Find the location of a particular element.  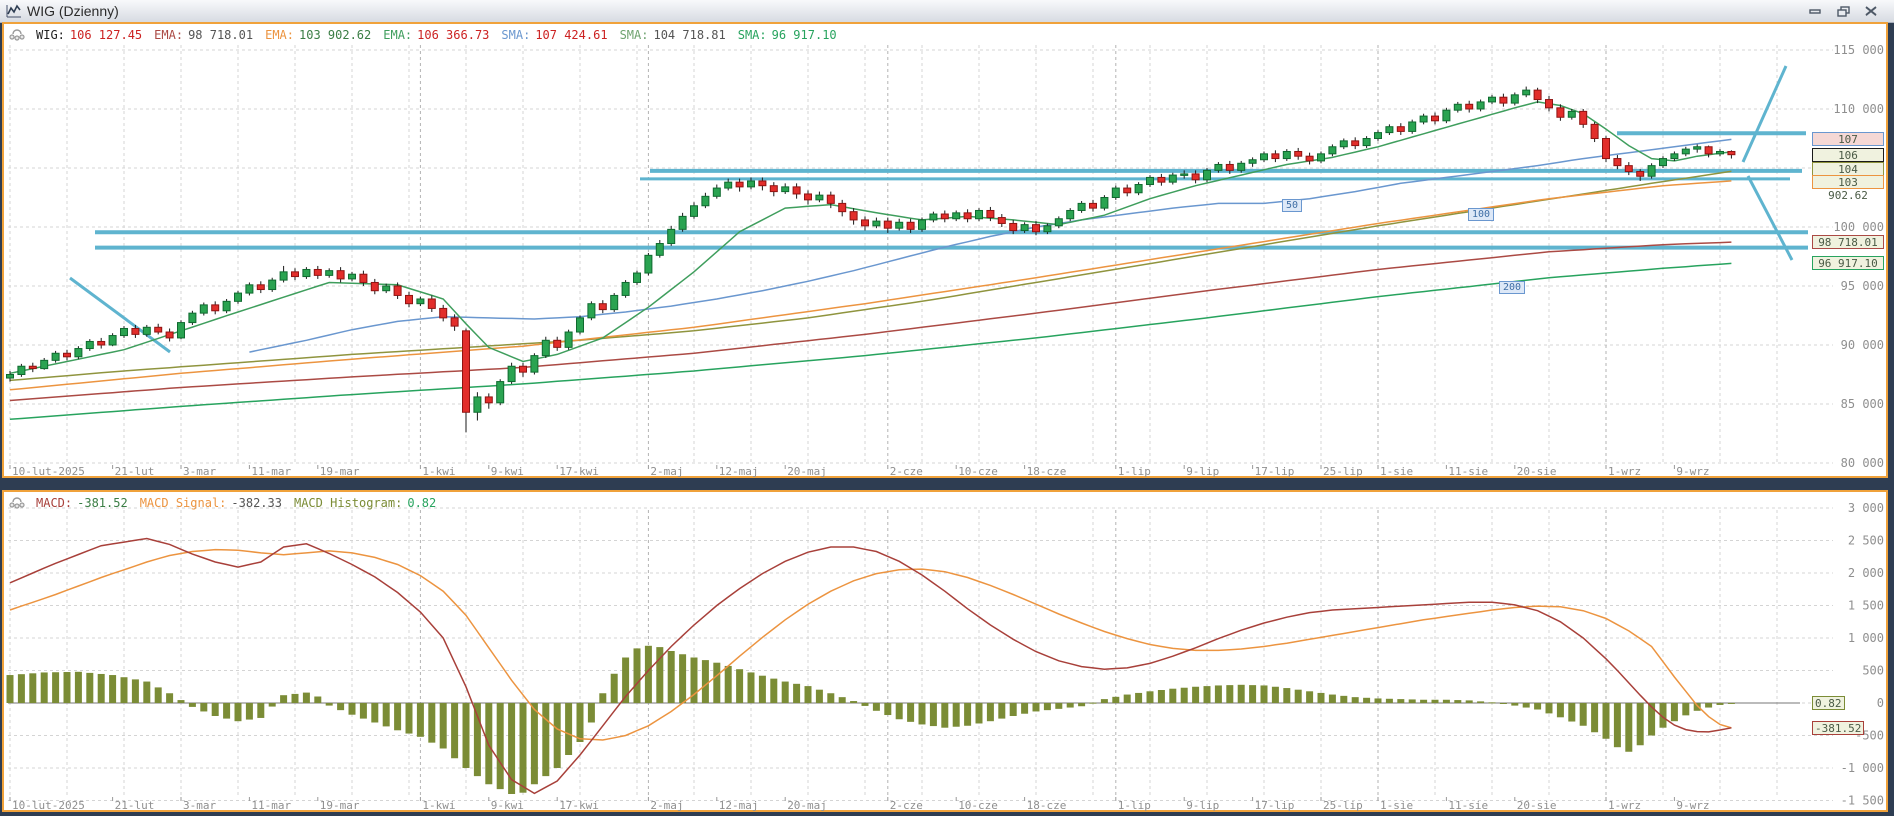

price-label: 104 718.81 is located at coordinates (1848, 175).